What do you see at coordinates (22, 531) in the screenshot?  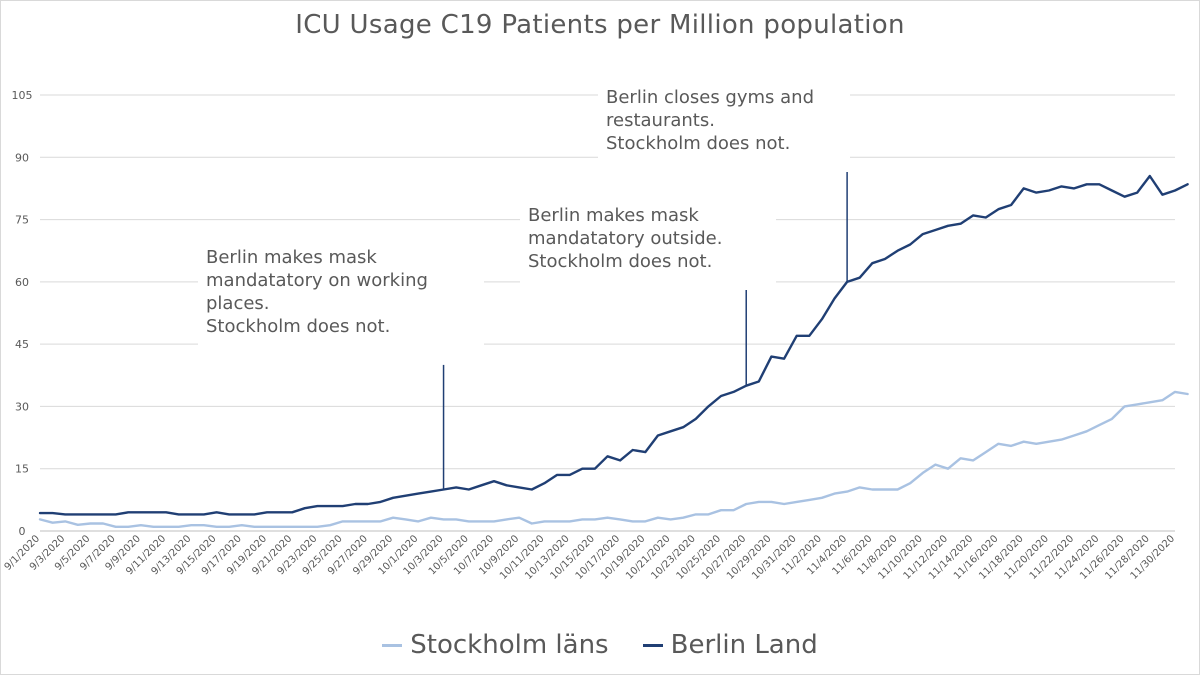 I see `y-tick-label-0: 0` at bounding box center [22, 531].